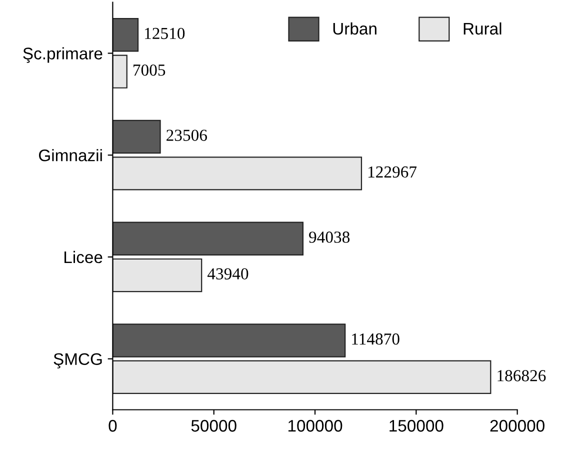 This screenshot has height=463, width=578. I want to click on legend-label: Urban, so click(354, 28).